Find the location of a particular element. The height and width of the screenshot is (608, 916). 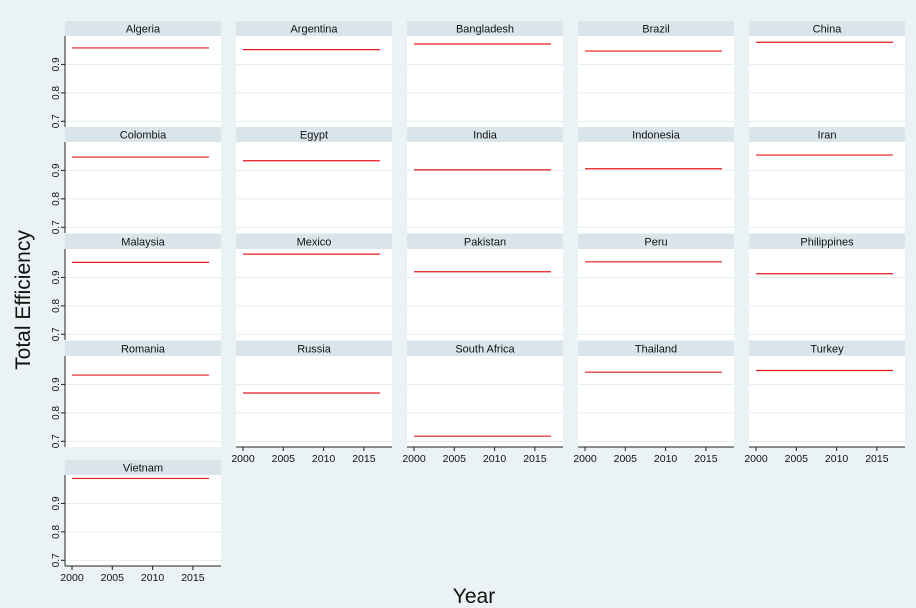

panel-argentina: Argentina is located at coordinates (314, 74).